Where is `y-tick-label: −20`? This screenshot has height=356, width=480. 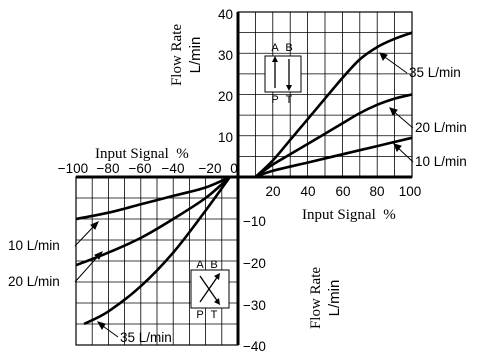
y-tick-label: −20 is located at coordinates (254, 263).